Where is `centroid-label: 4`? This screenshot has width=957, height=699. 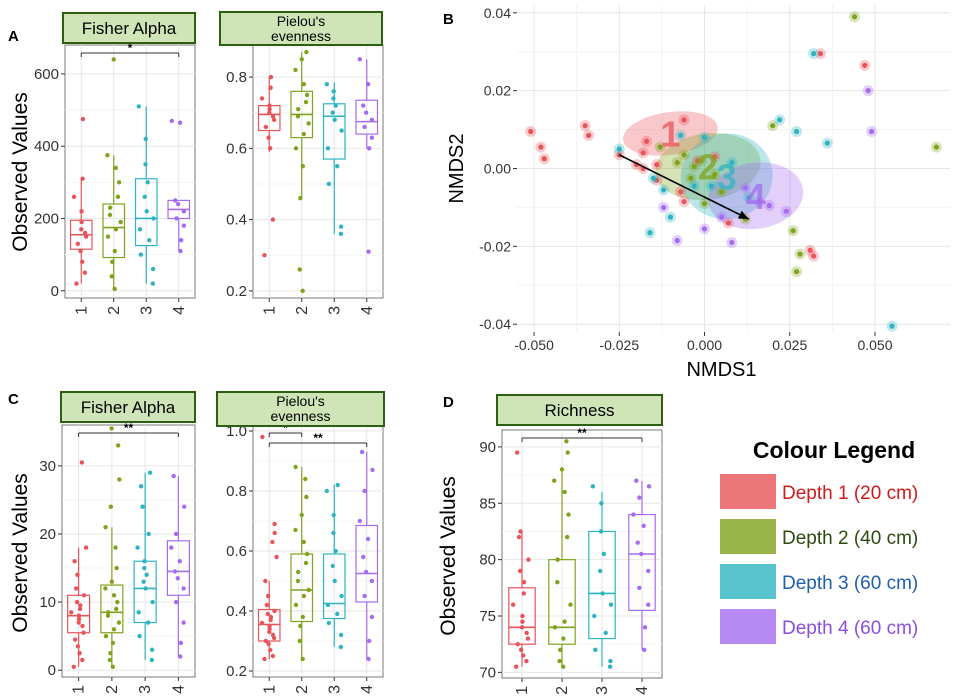 centroid-label: 4 is located at coordinates (756, 196).